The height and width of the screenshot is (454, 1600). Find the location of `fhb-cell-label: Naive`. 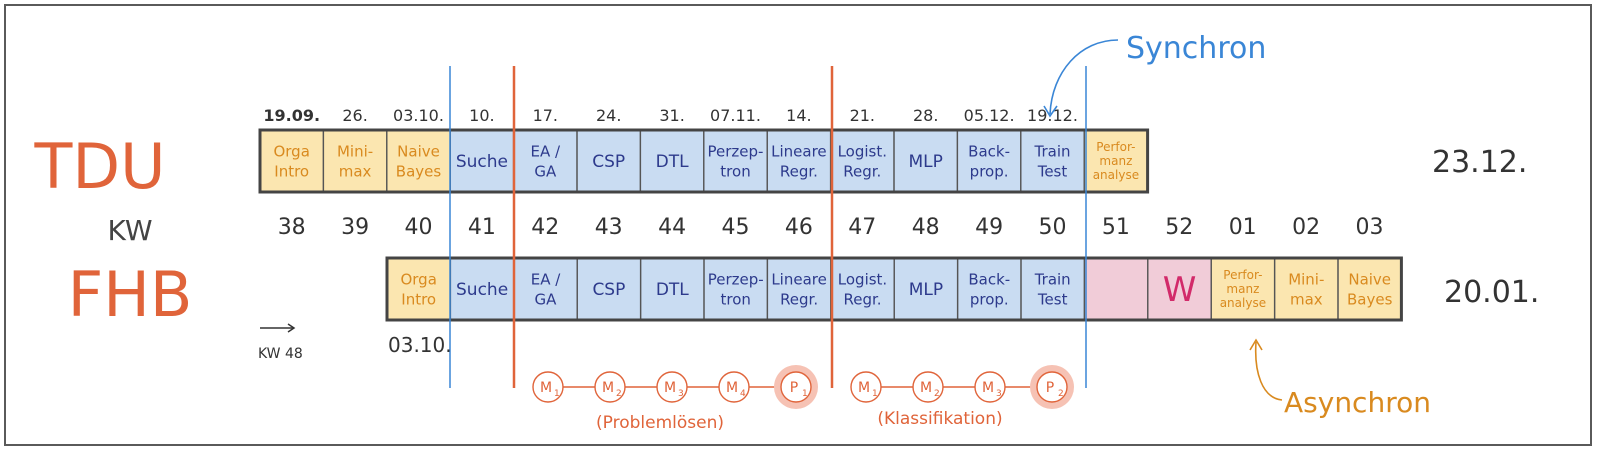

fhb-cell-label: Naive is located at coordinates (1369, 279).